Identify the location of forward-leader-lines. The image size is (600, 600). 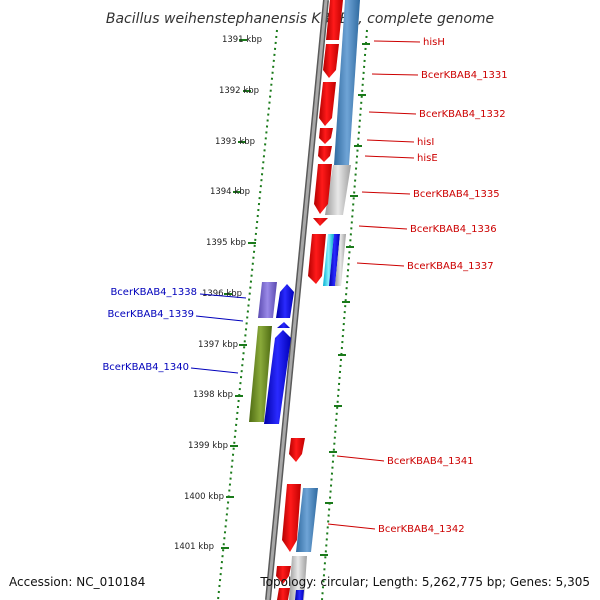
(374, 285).